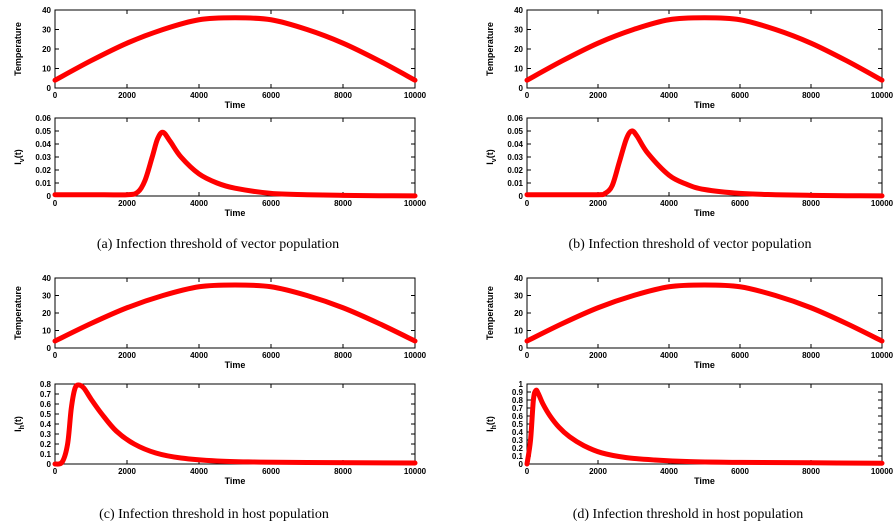  I want to click on y-tick-label: 0.04, so click(515, 144).